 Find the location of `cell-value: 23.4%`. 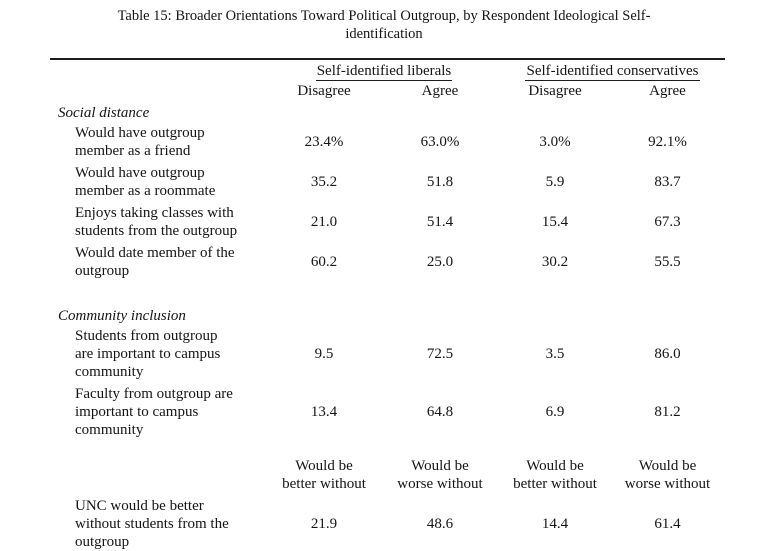

cell-value: 23.4% is located at coordinates (324, 142).